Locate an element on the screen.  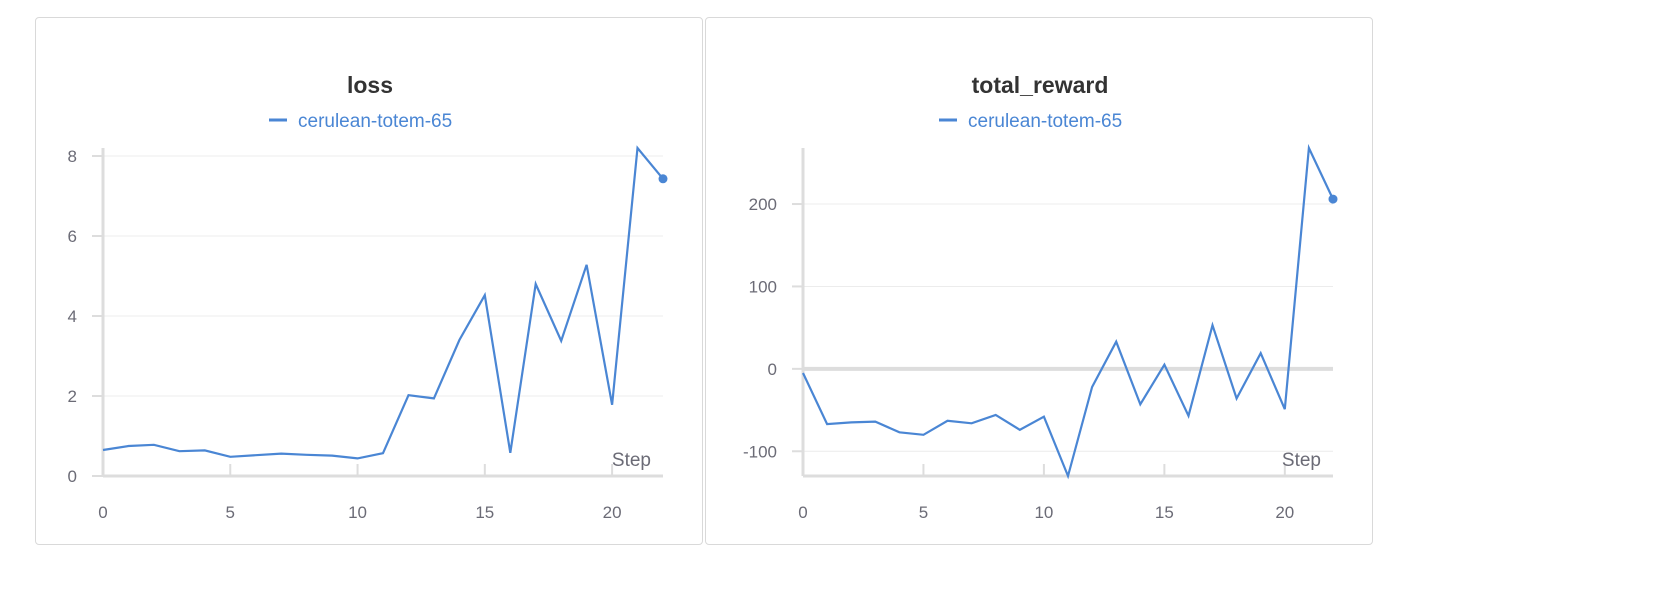
chart-title: loss is located at coordinates (370, 85).